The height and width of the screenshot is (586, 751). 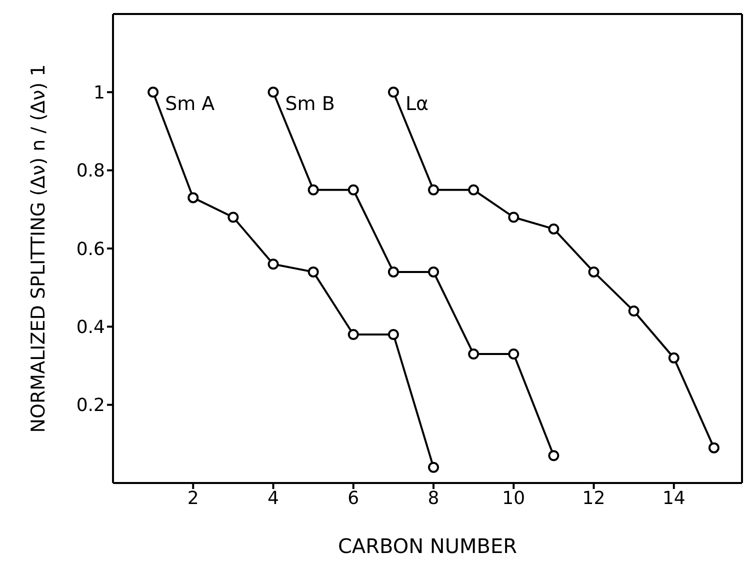 What do you see at coordinates (273, 498) in the screenshot?
I see `x-tick-label: 4` at bounding box center [273, 498].